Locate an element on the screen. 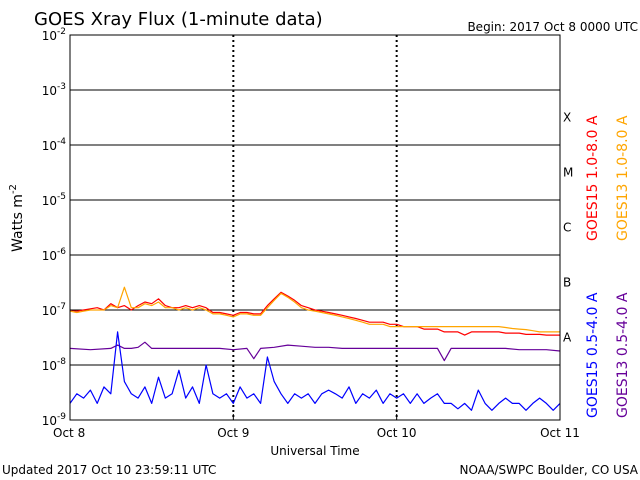 This screenshot has height=480, width=640. legend-goes15-long: GOES15 1.0-8.0 A is located at coordinates (593, 178).